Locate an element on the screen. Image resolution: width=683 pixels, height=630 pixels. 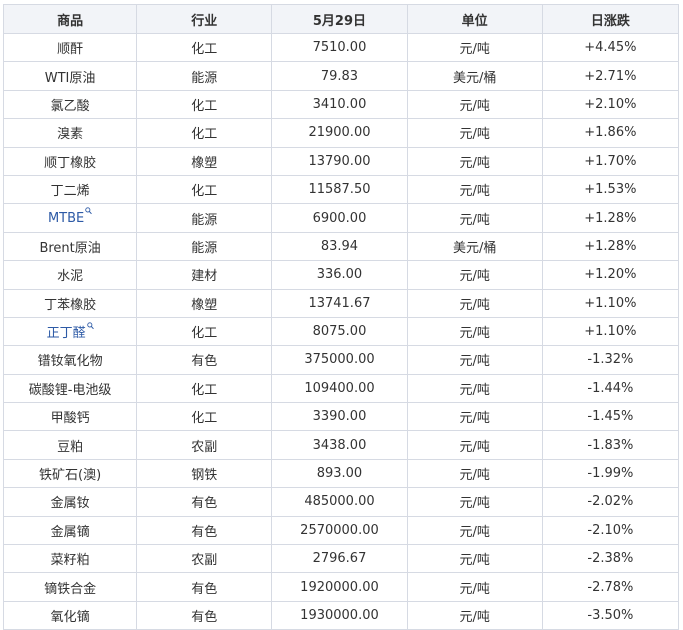
cell-commodity: 氧化镝 is located at coordinates (70, 615).